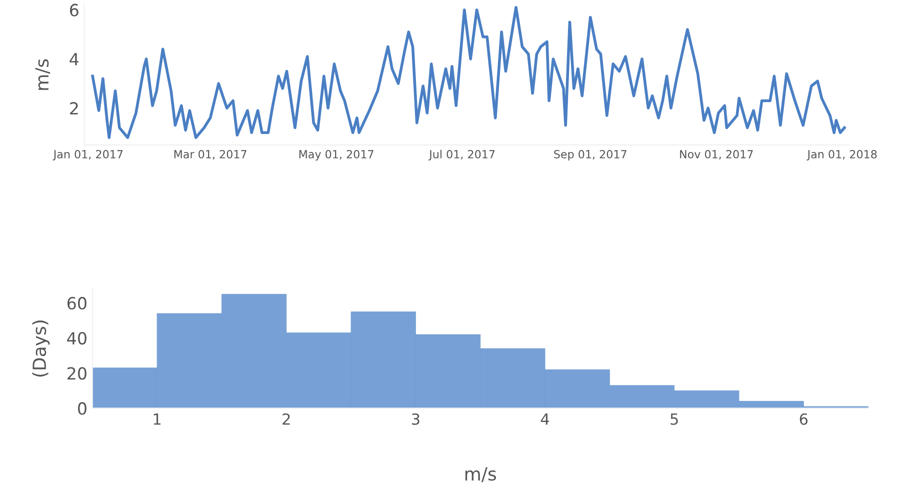 The image size is (897, 493). What do you see at coordinates (545, 419) in the screenshot?
I see `x-tick-label: 4` at bounding box center [545, 419].